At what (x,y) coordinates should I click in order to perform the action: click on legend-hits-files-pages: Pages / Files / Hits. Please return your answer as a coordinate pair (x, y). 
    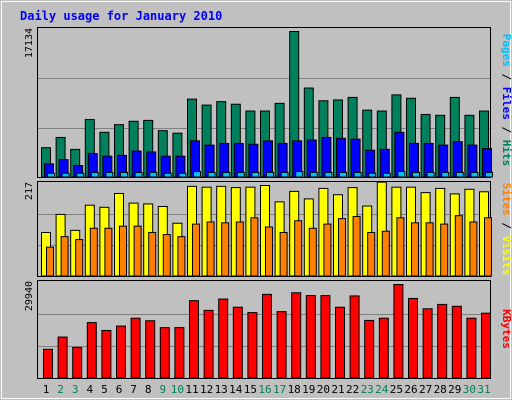
    Looking at the image, I should click on (506, 100).